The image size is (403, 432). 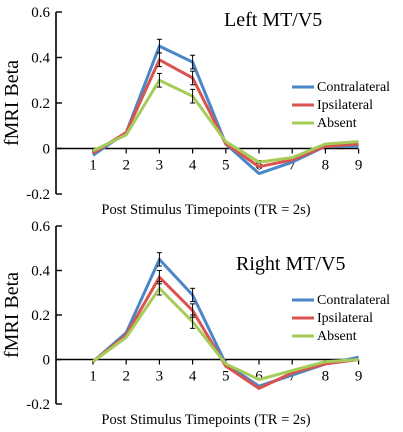 I want to click on chart-title: Right MT/V5, so click(x=290, y=264).